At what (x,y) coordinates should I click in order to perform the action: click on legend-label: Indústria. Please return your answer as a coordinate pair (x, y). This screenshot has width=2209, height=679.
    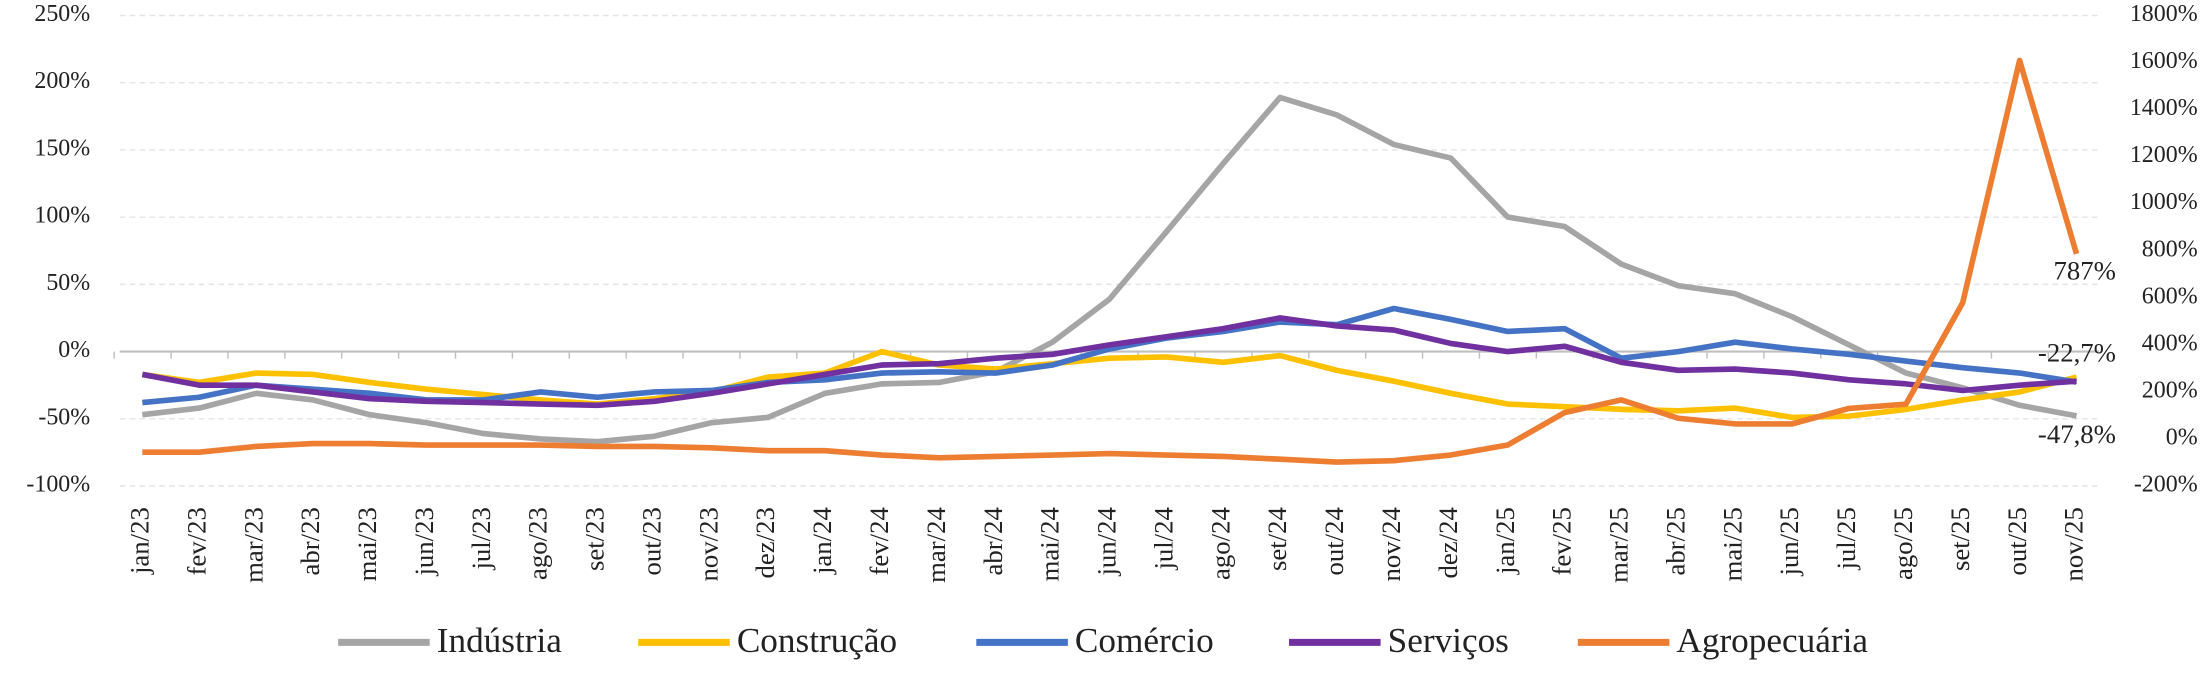
    Looking at the image, I should click on (500, 640).